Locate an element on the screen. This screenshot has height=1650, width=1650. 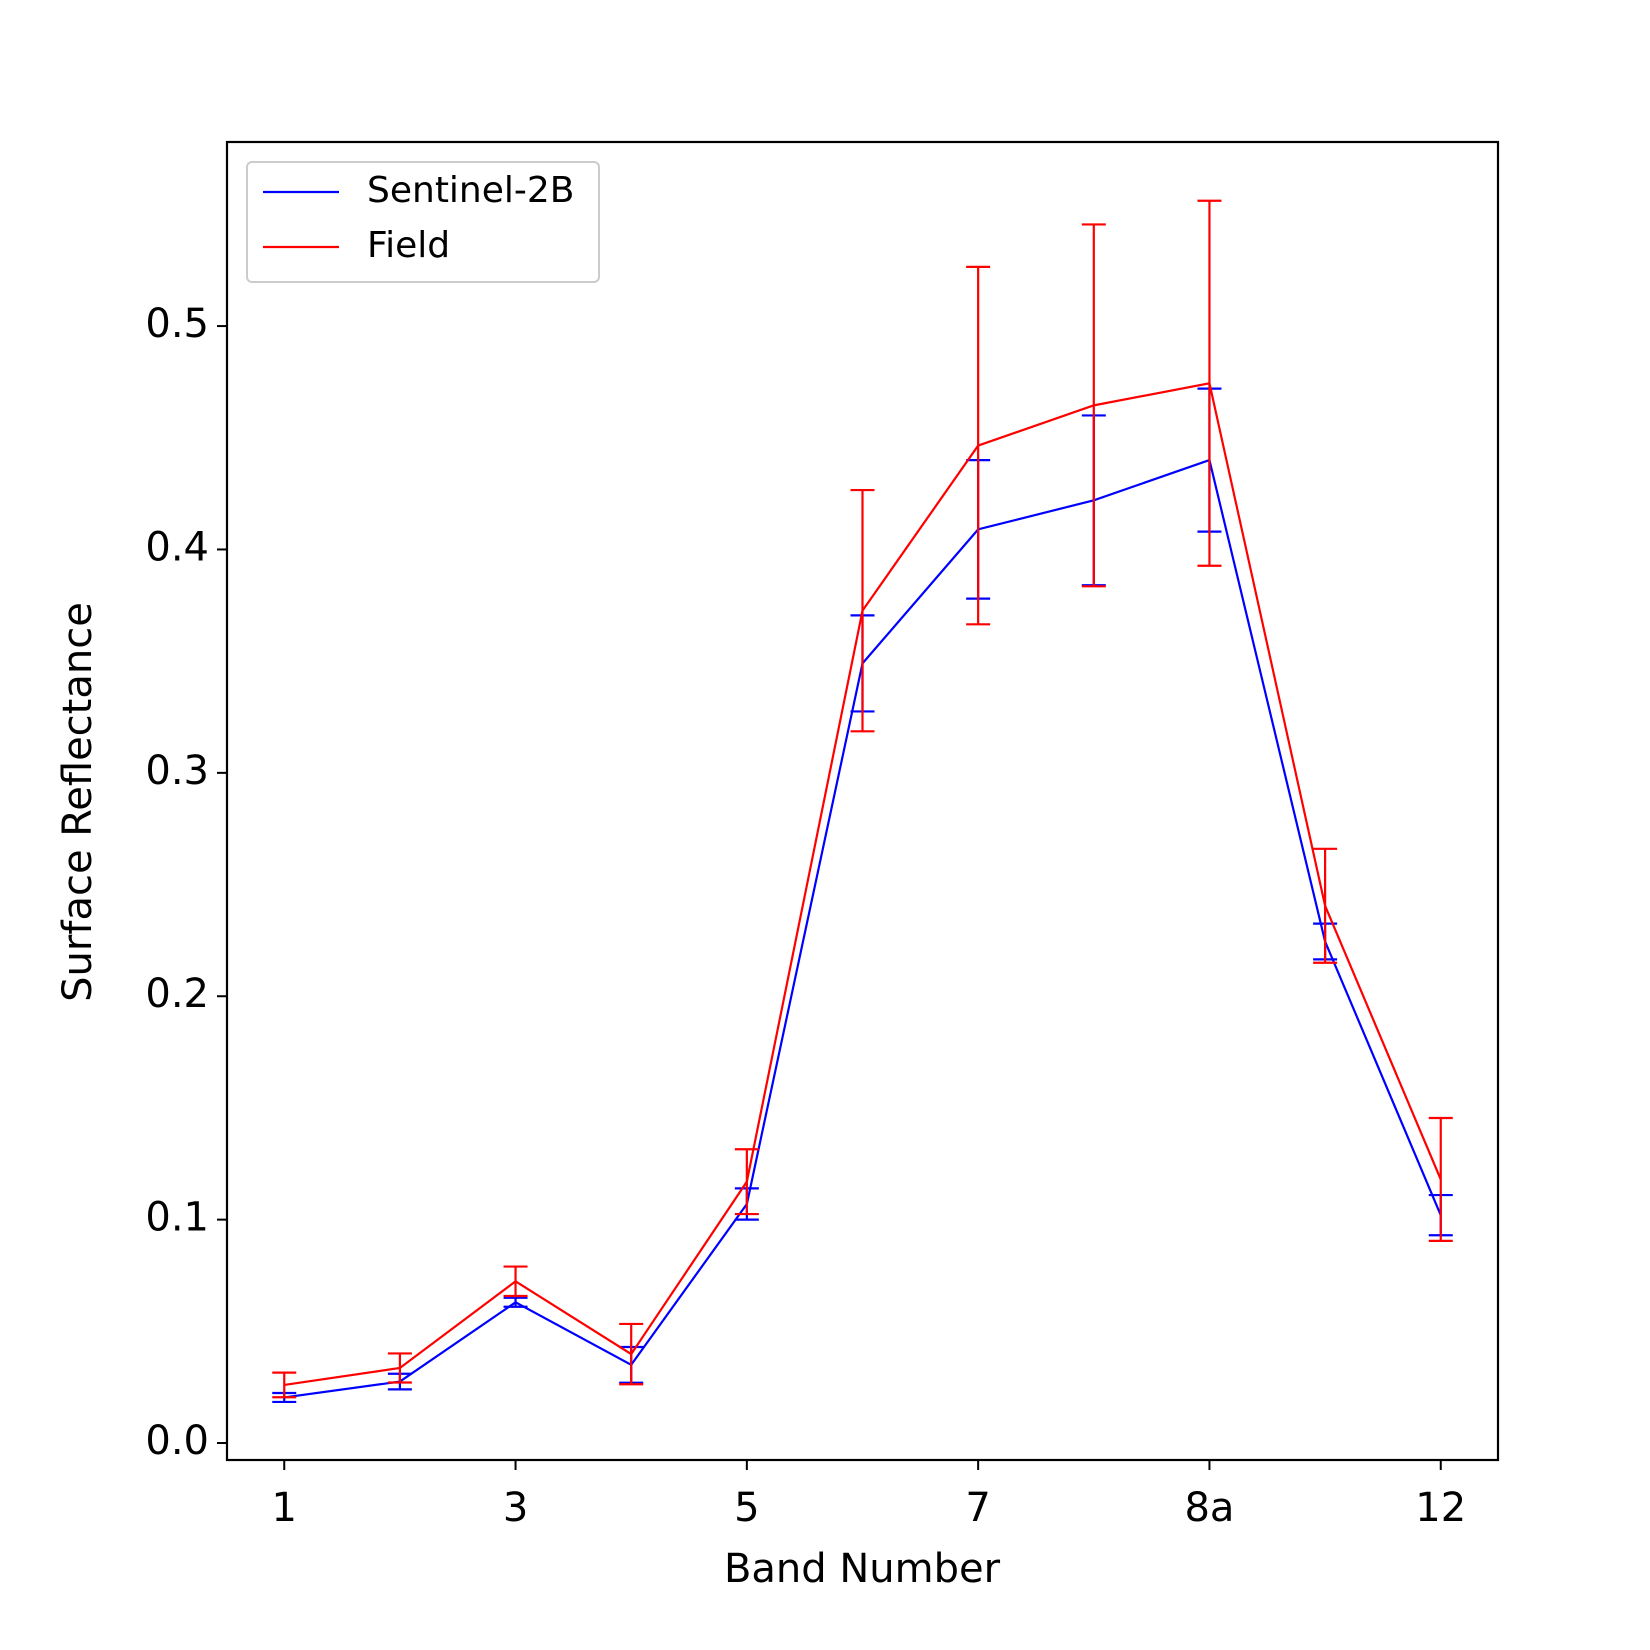
y-tick-label: 0.5 is located at coordinates (177, 324).